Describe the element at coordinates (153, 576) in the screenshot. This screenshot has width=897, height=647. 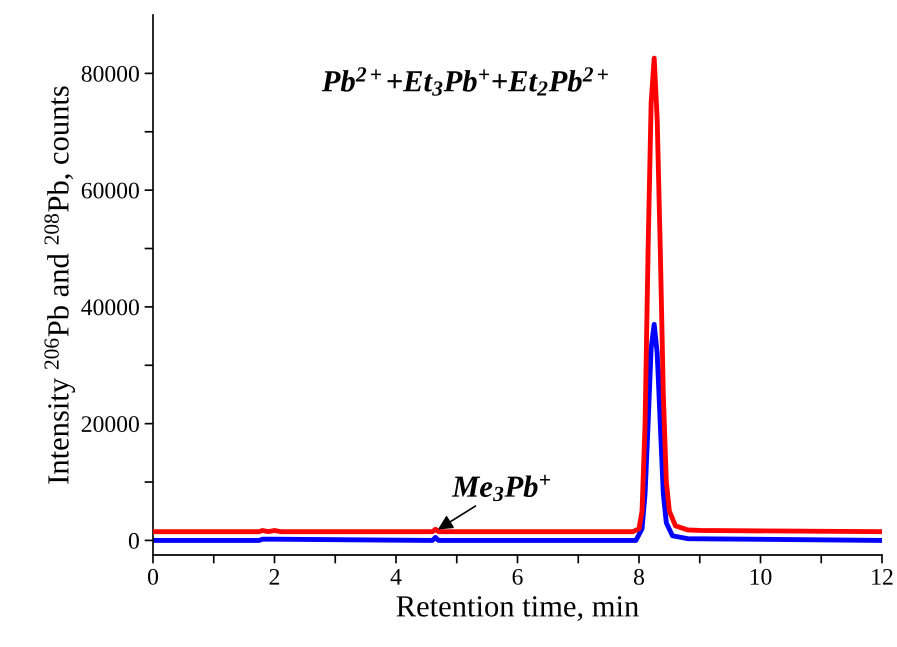
I see `x-tick-label: 0` at that location.